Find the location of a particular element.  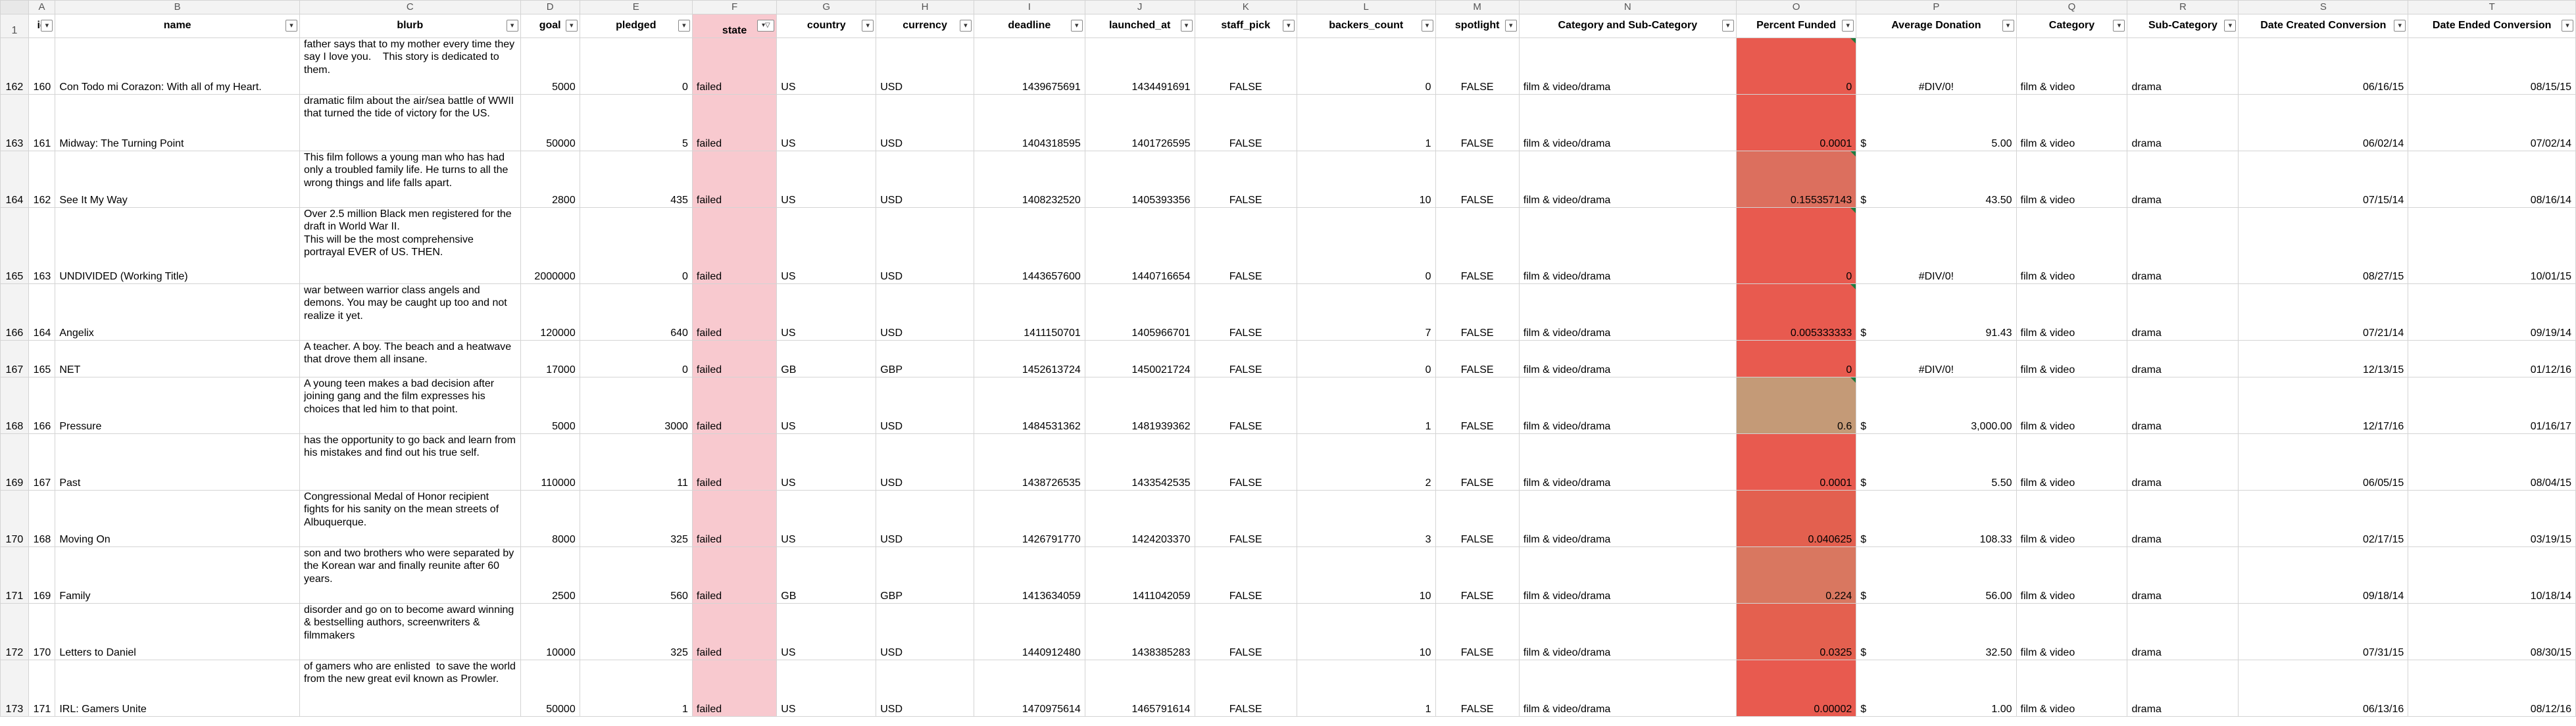

cell-date-created: 06/13/16 is located at coordinates (2323, 688).